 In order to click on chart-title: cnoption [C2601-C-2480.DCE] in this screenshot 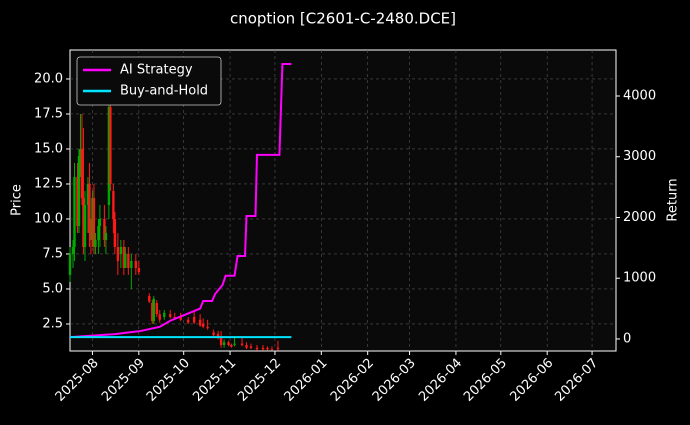, I will do `click(343, 19)`.